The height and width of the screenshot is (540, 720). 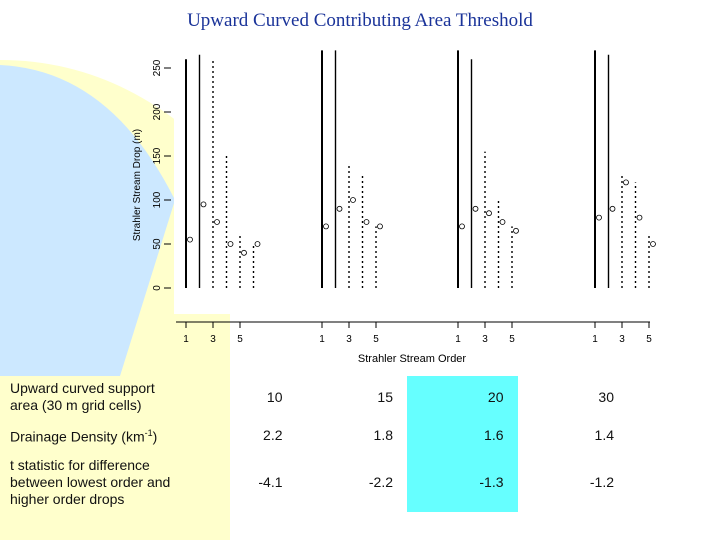 I want to click on table-cell-highlight: 1.6, so click(x=462, y=435).